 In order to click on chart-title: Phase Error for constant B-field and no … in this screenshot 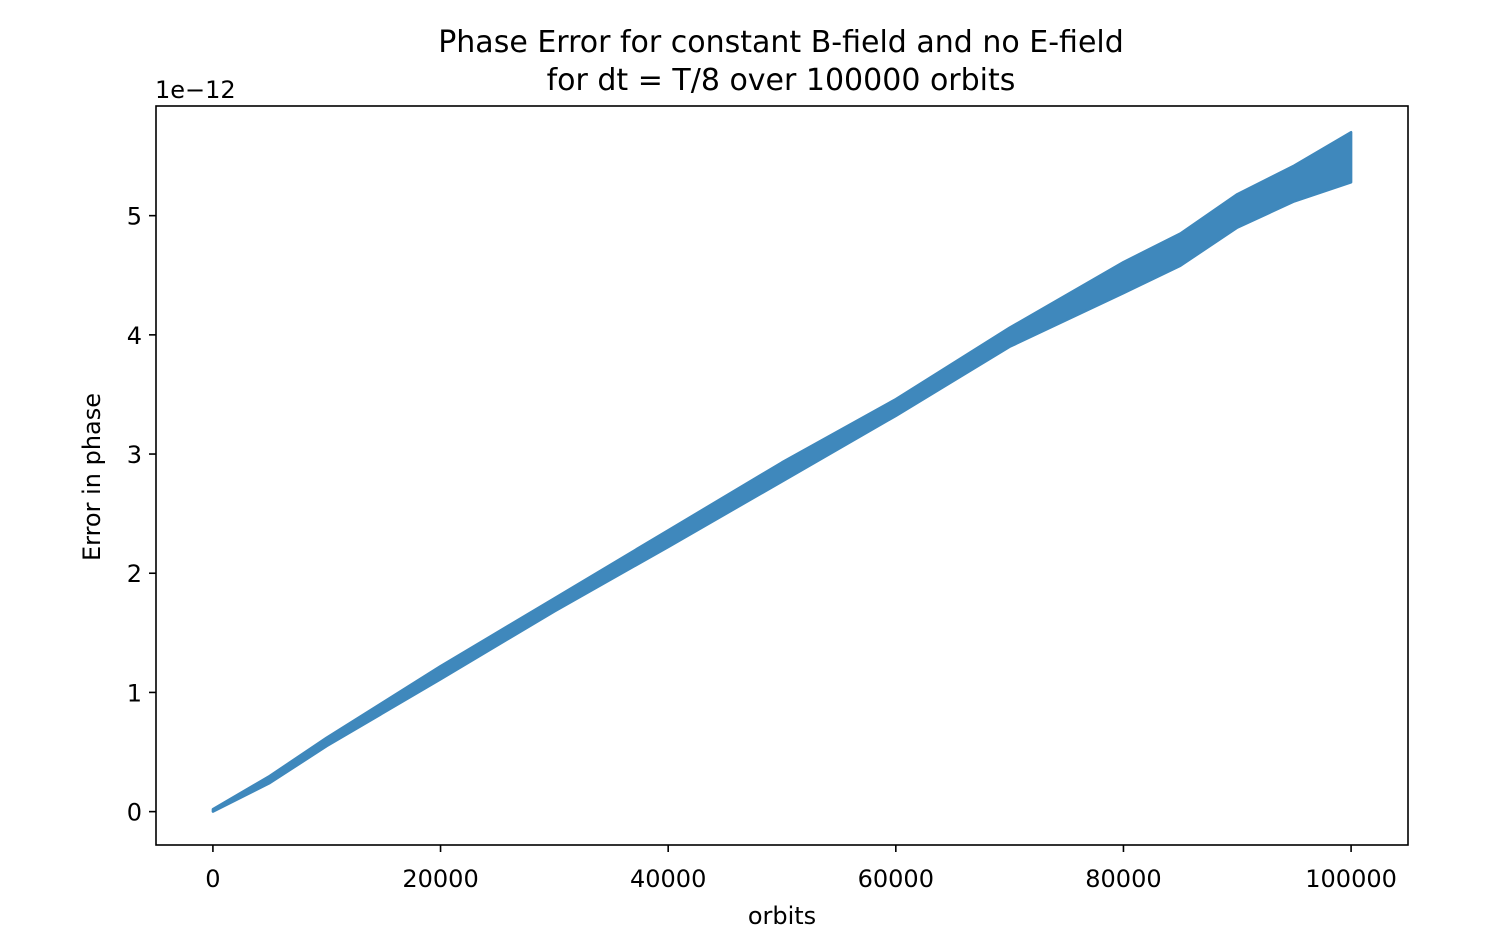, I will do `click(781, 42)`.